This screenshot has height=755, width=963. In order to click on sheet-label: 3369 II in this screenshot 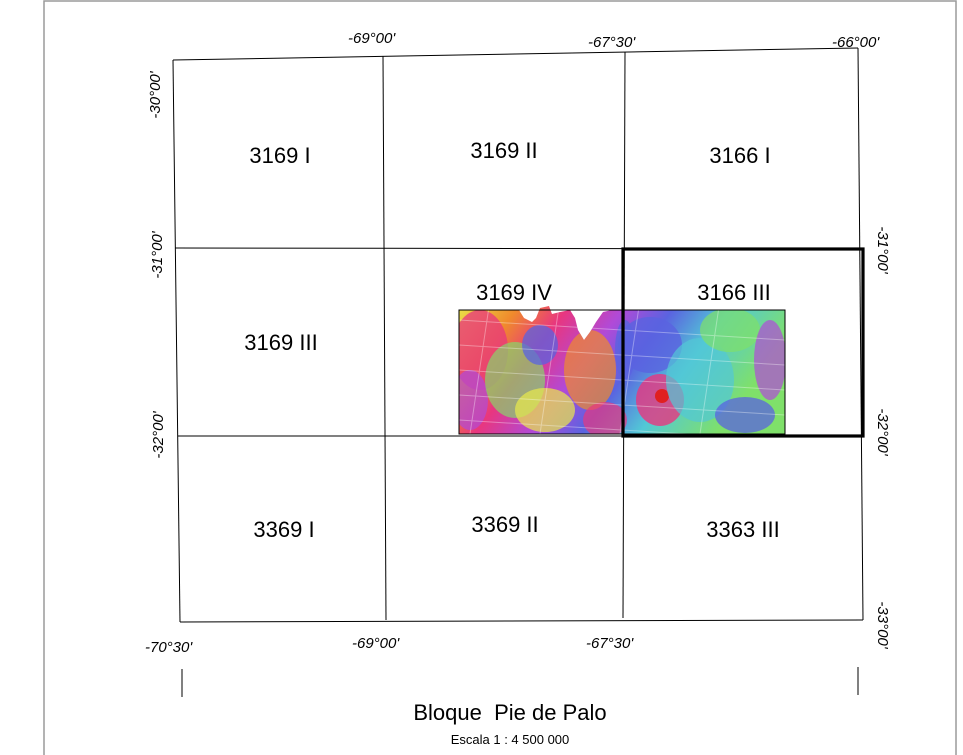, I will do `click(504, 524)`.